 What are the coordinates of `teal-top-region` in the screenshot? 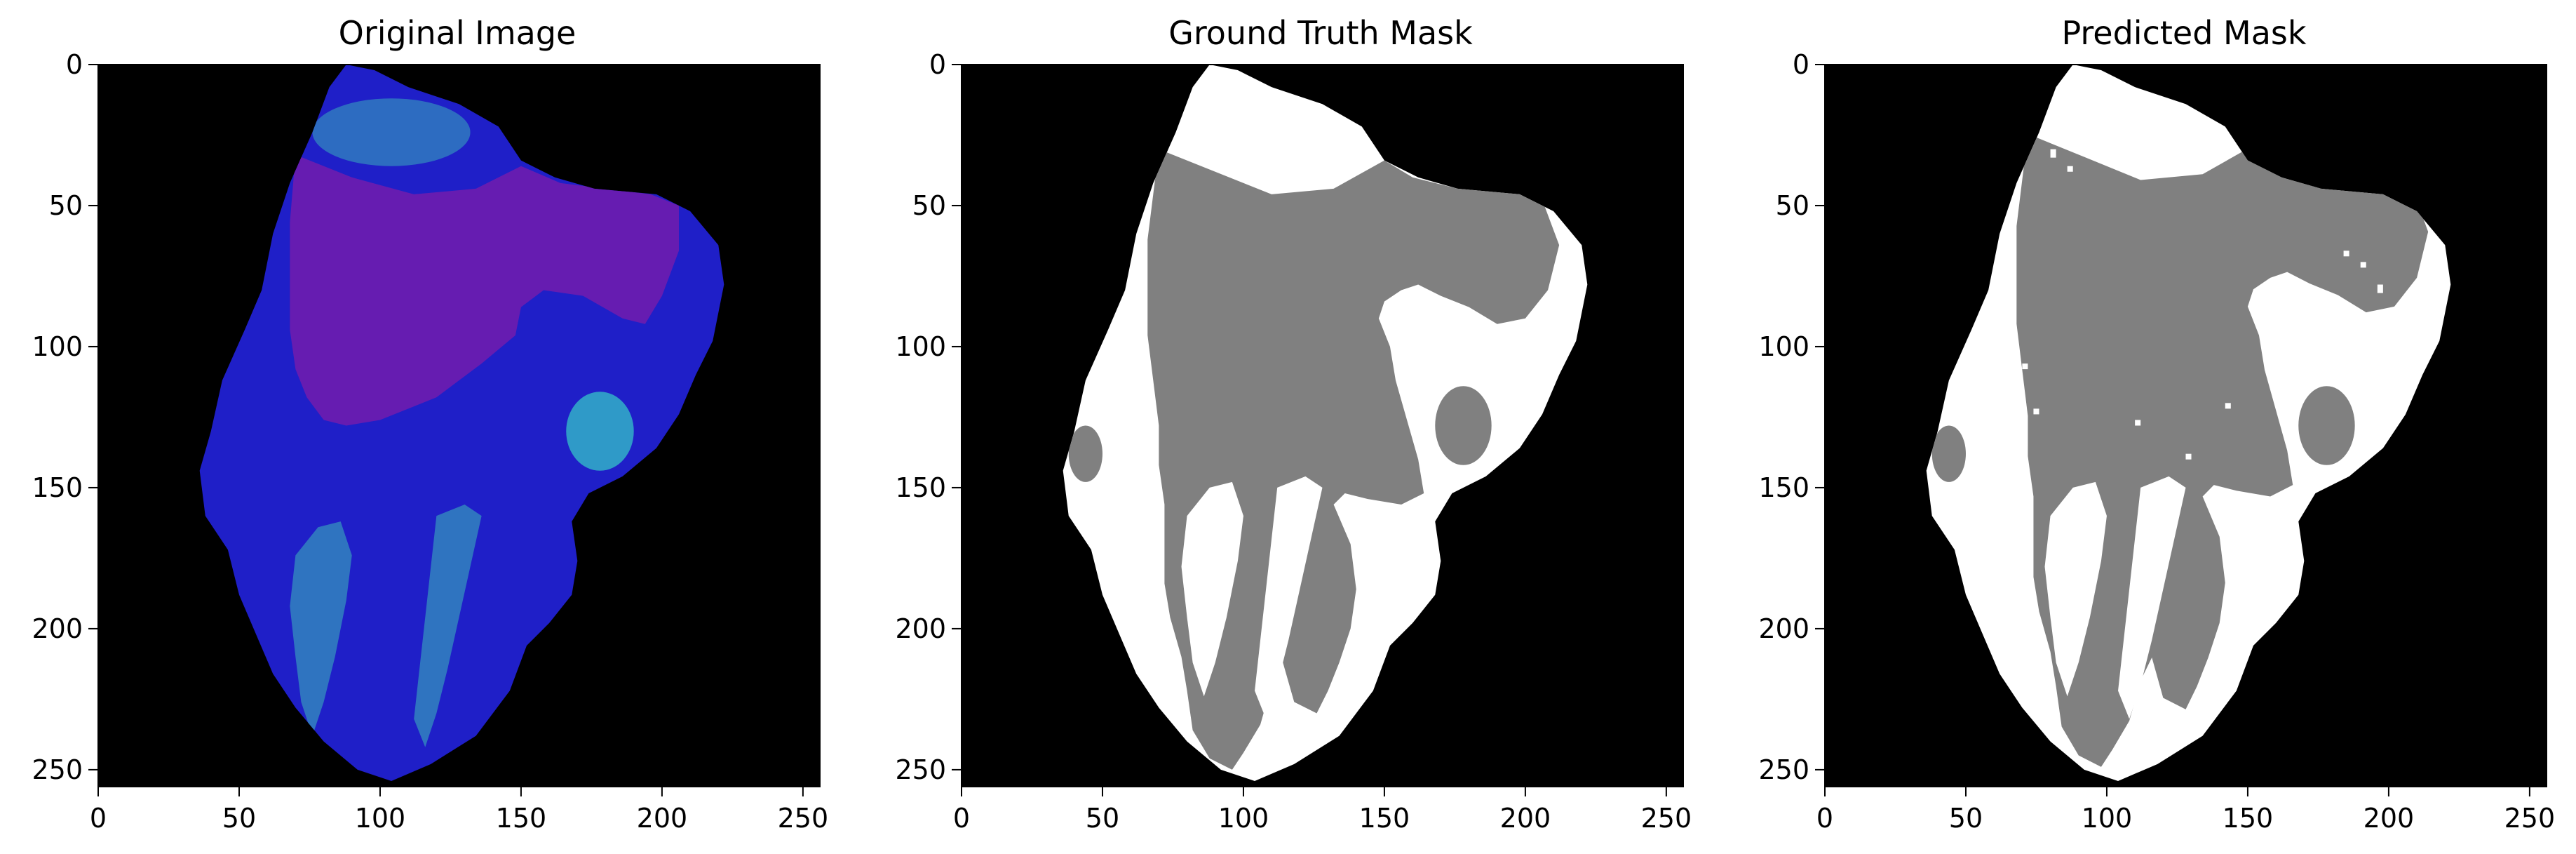 It's located at (391, 132).